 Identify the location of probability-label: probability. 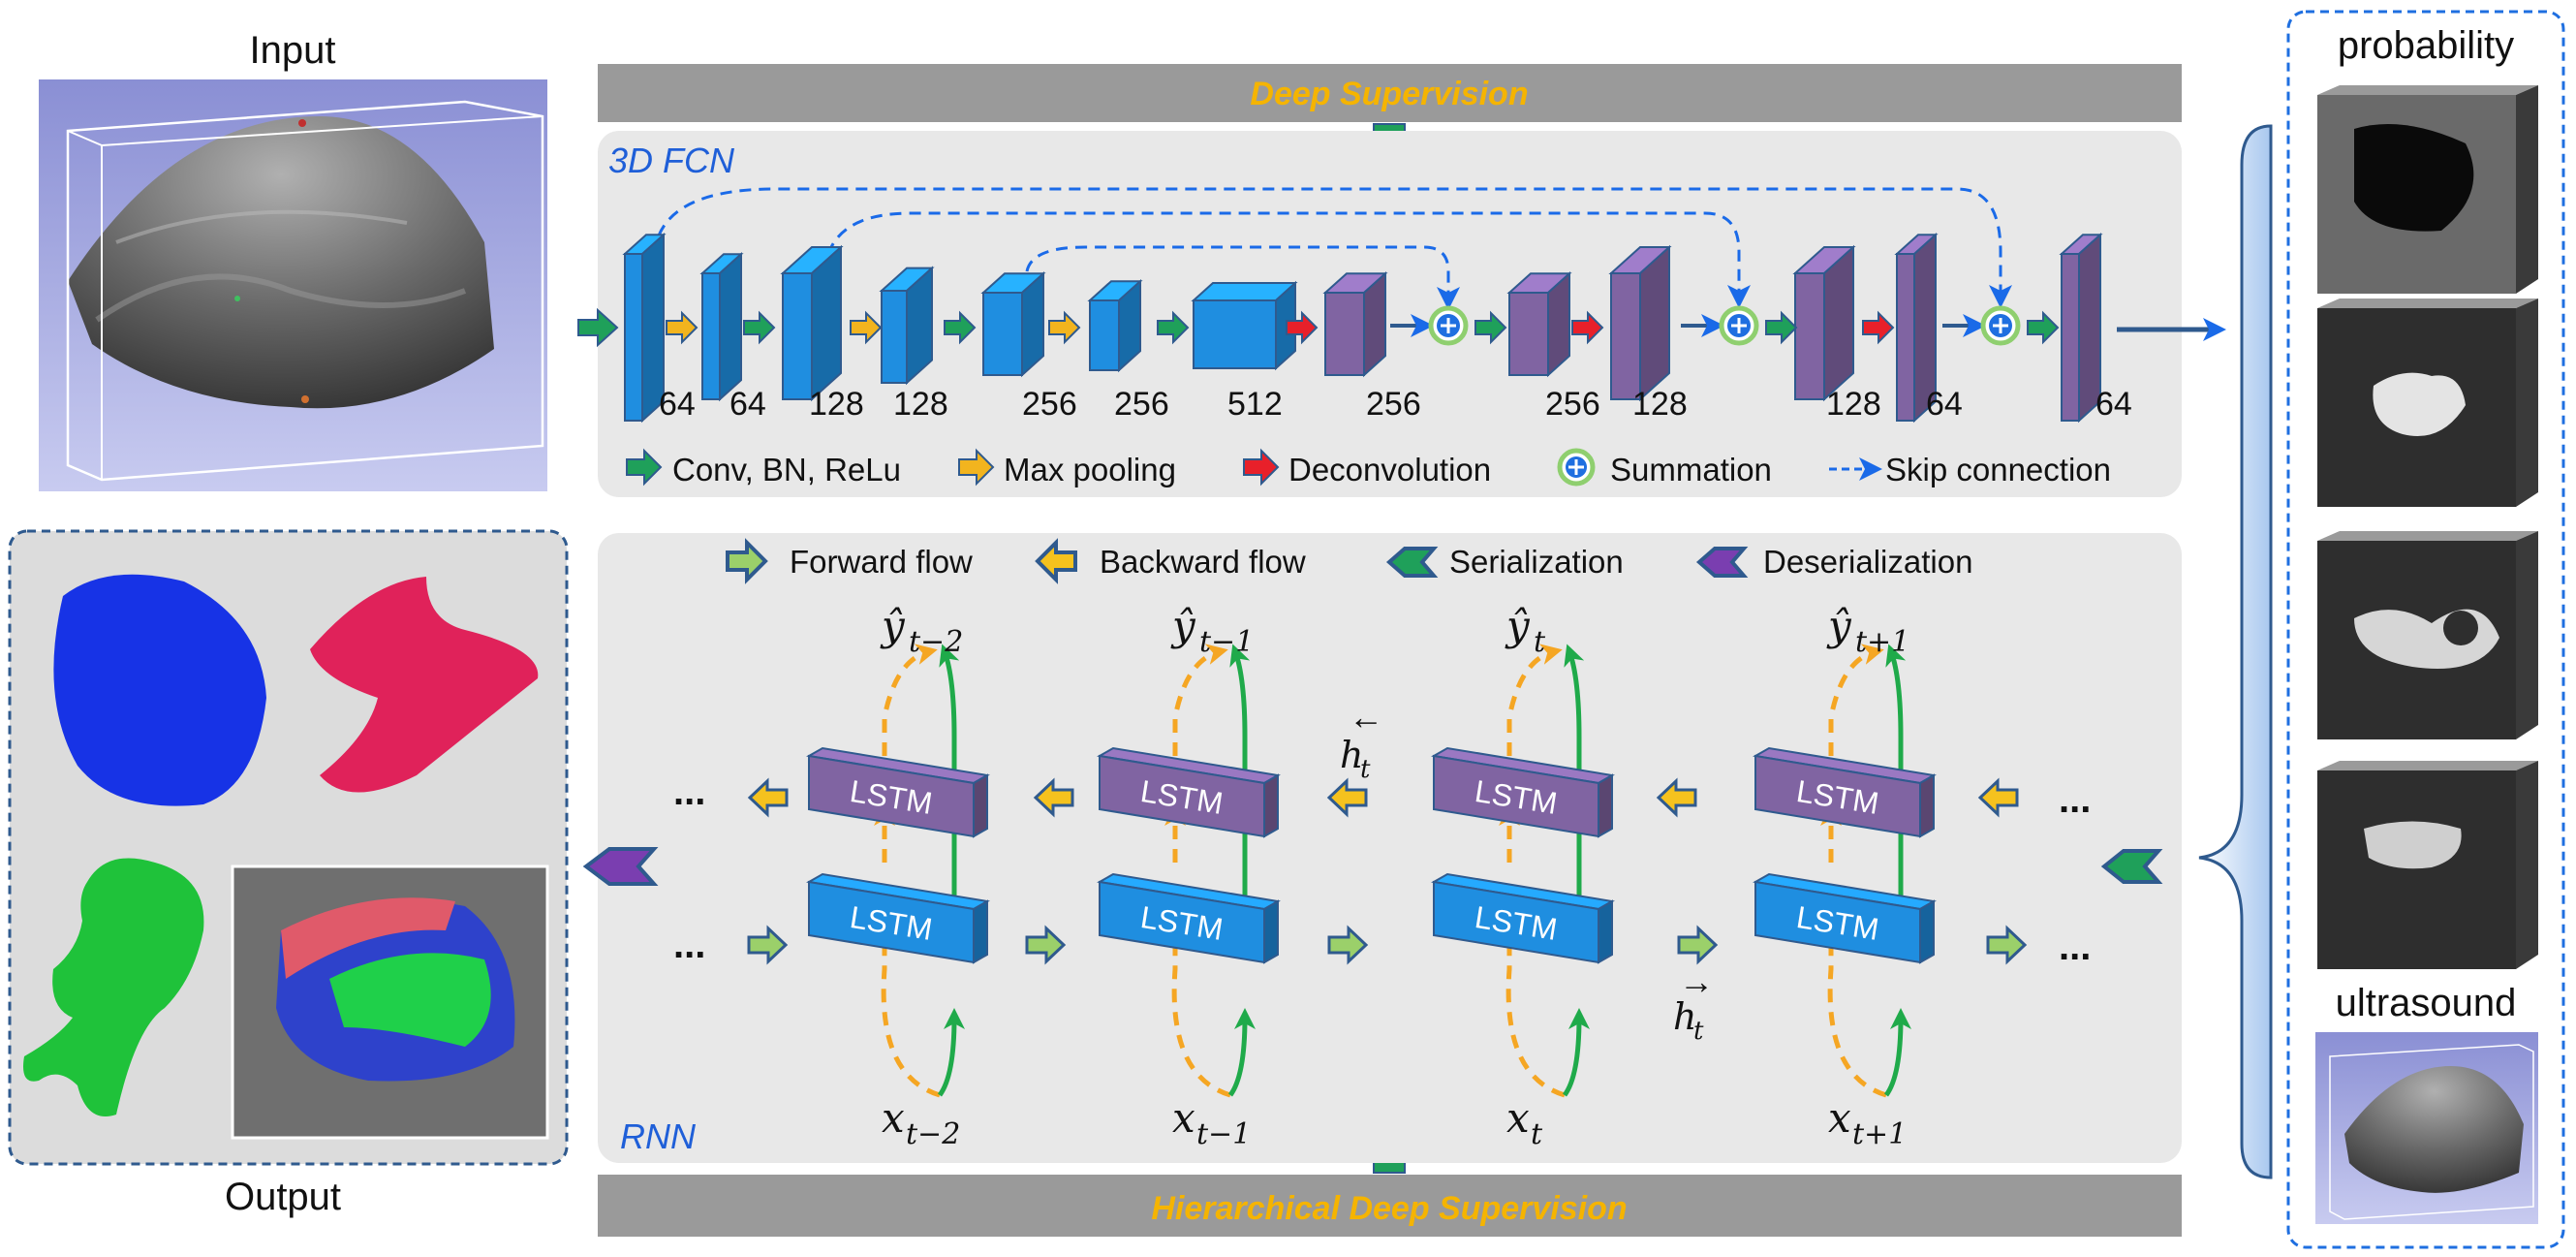
(2426, 45).